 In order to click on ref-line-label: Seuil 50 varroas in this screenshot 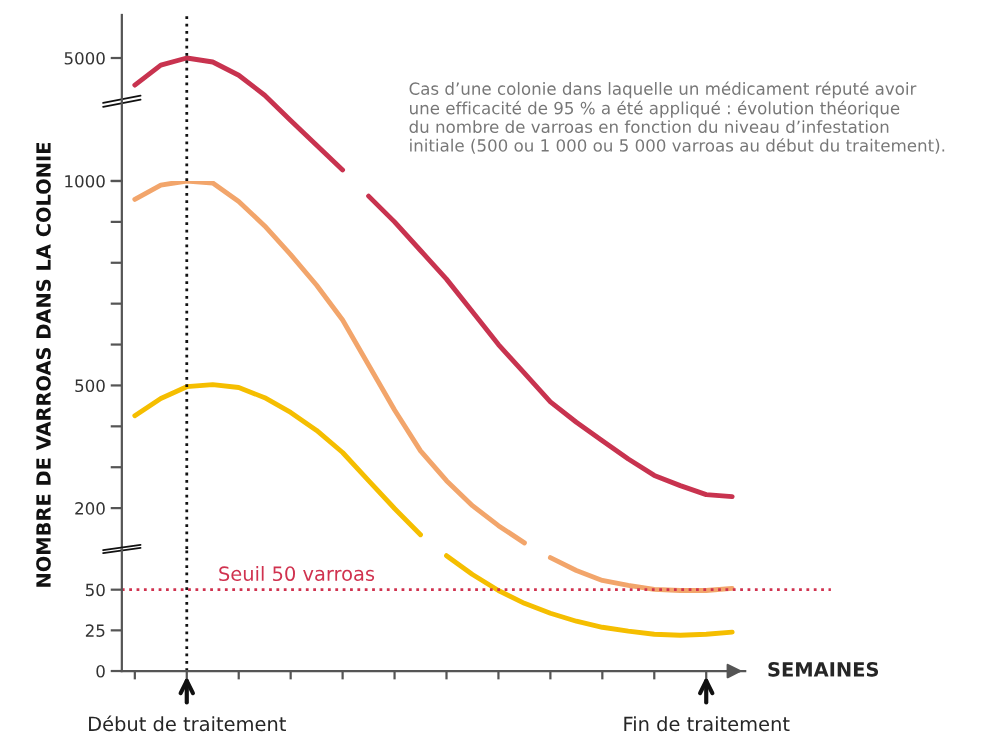, I will do `click(297, 573)`.